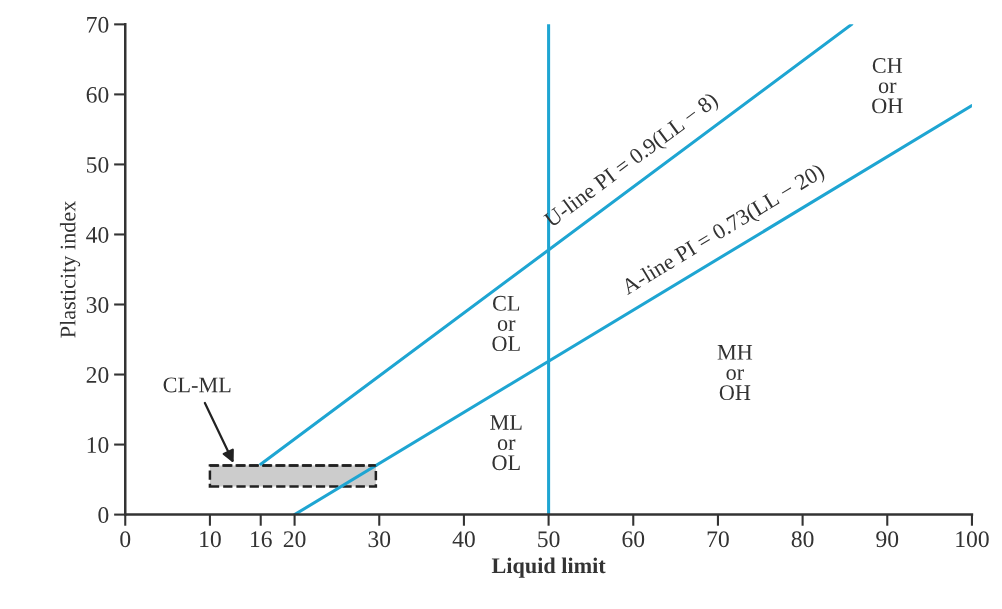 Image resolution: width=1002 pixels, height=609 pixels. I want to click on y-tick-label: 70, so click(98, 24).